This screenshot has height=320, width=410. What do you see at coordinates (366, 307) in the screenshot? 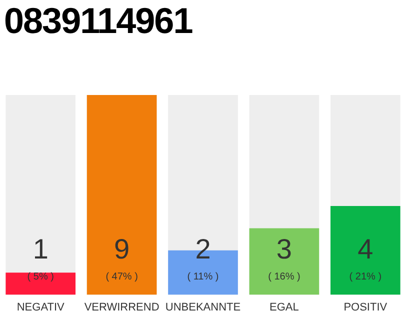
I see `x-tick-label: POSITIV` at bounding box center [366, 307].